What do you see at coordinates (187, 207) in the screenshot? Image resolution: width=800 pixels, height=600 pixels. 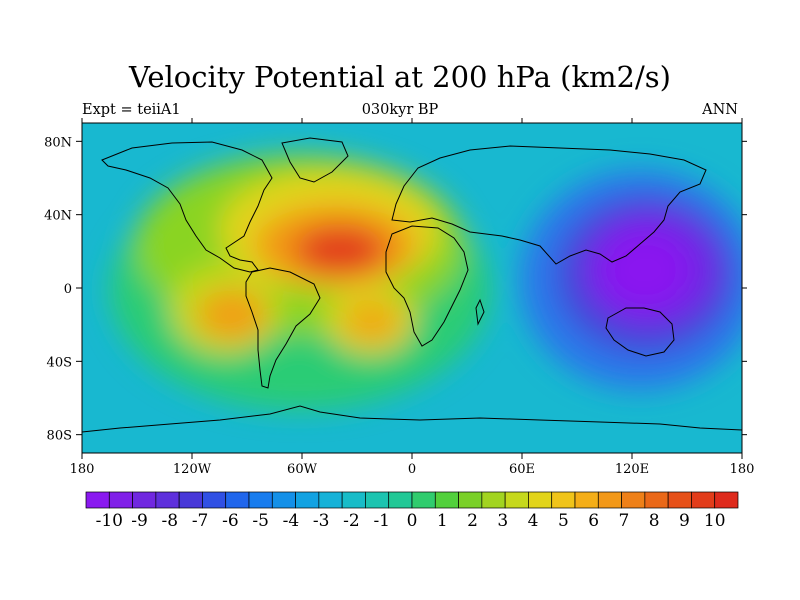 I see `coast-north-america` at bounding box center [187, 207].